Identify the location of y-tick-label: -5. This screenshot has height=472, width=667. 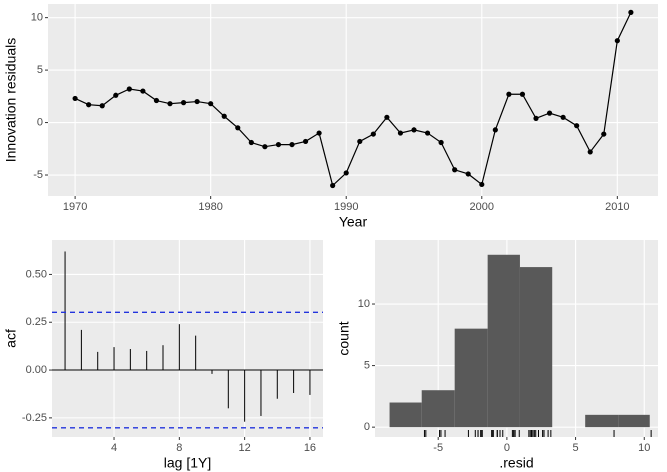
(38, 175).